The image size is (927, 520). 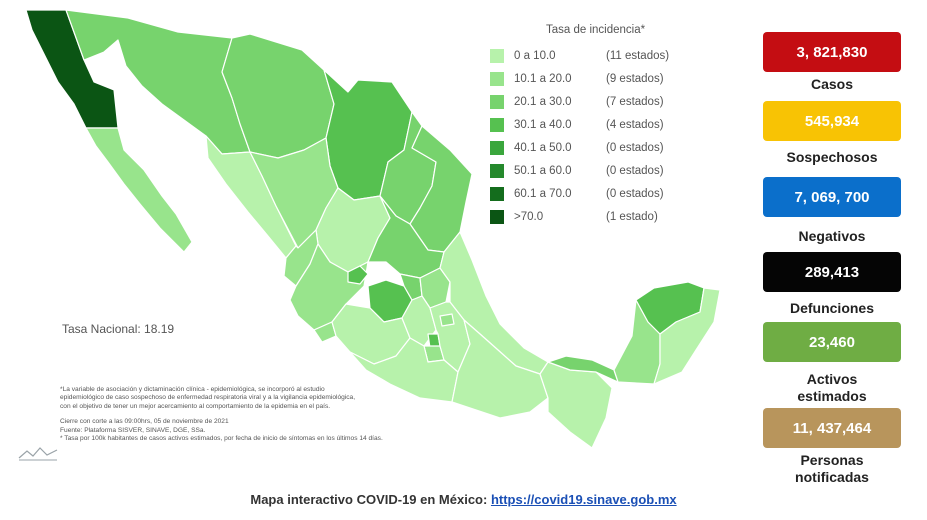 I want to click on state-jalisco, so click(x=329, y=287).